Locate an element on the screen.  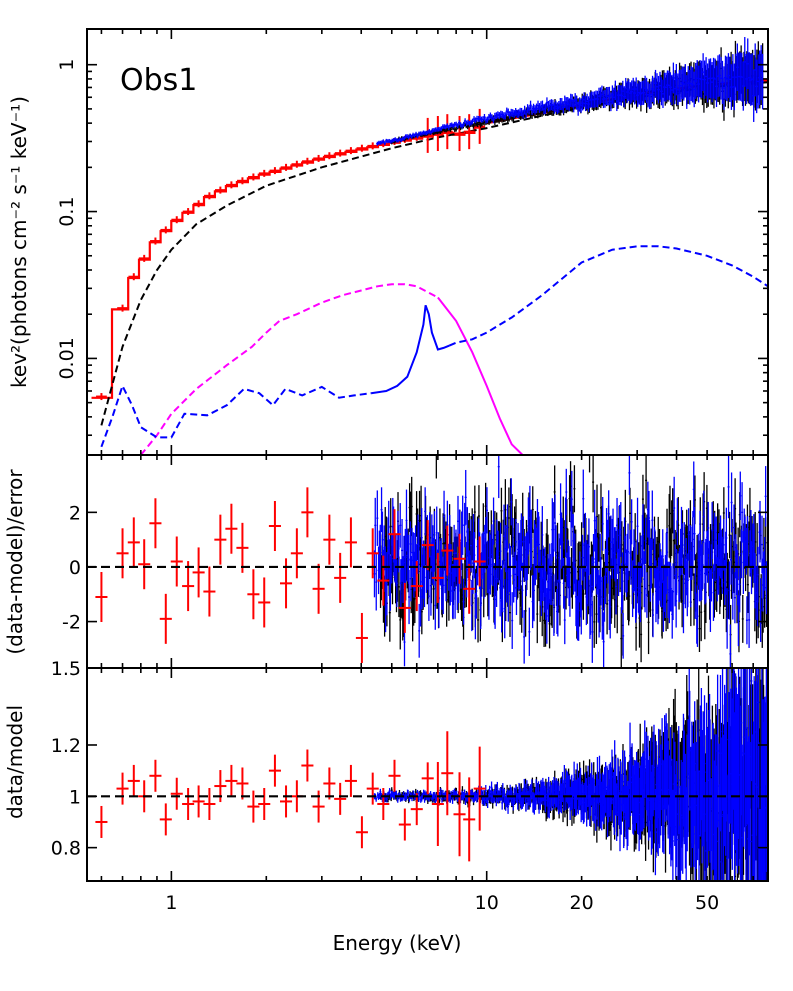
ytick-label: 1.5 is located at coordinates (66, 669).